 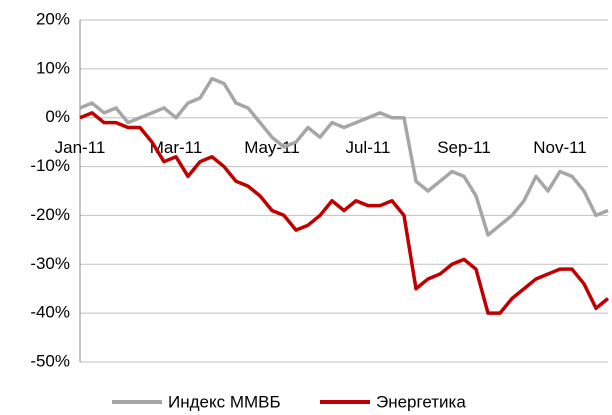 What do you see at coordinates (367, 147) in the screenshot?
I see `x-tick-label: Jul-11` at bounding box center [367, 147].